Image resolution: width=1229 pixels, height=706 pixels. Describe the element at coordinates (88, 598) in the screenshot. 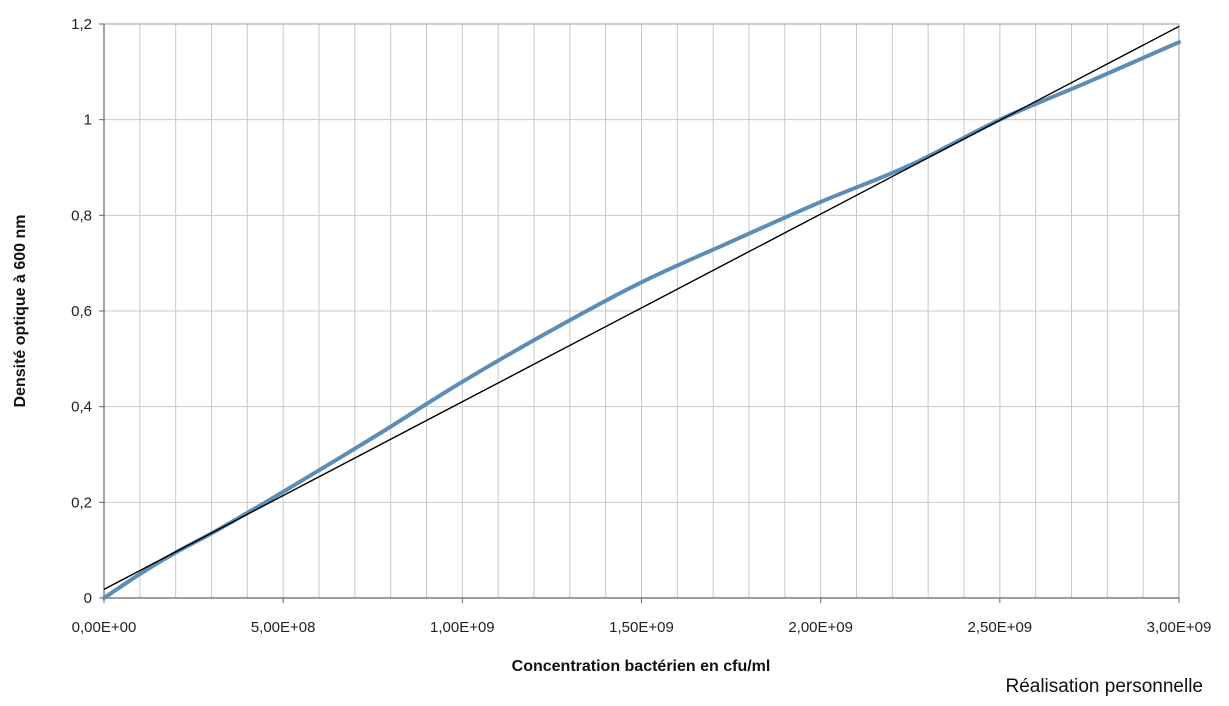

I see `y-tick-label: 0` at that location.